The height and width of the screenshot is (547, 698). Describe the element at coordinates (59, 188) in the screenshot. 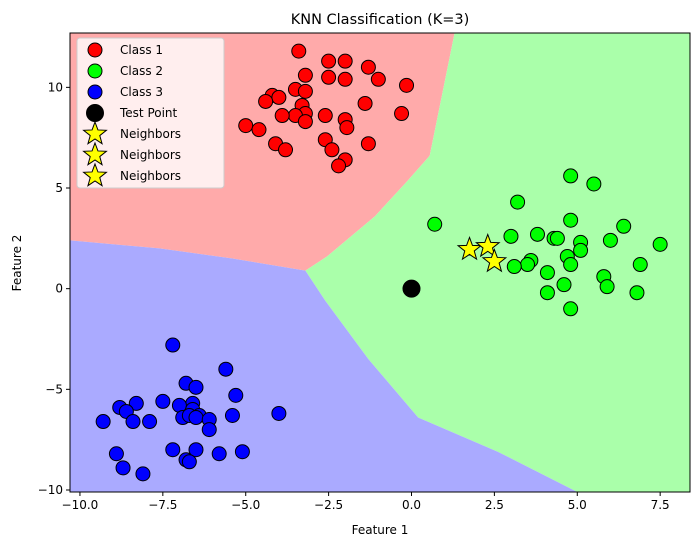

I see `y-tick-label: 5` at that location.